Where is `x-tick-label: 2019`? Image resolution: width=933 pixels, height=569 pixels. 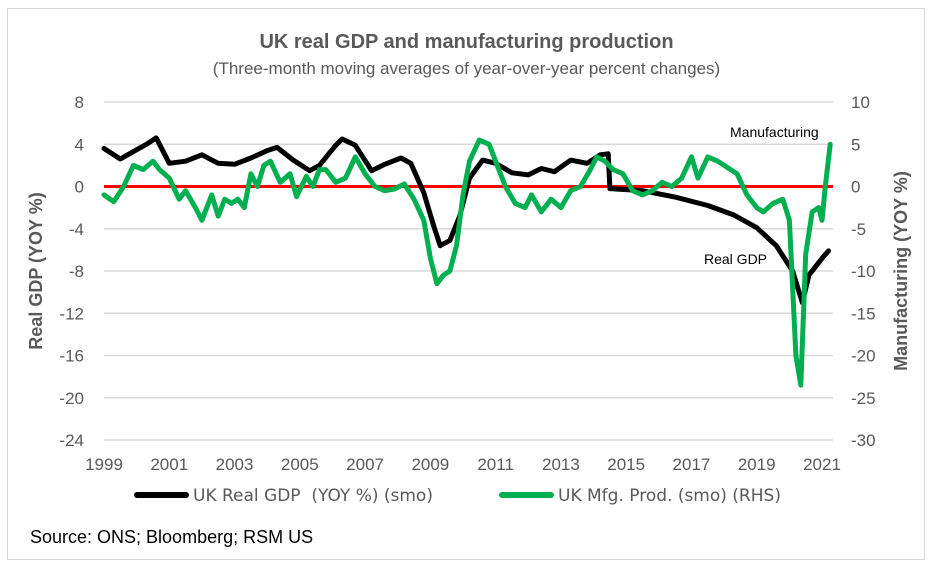
x-tick-label: 2019 is located at coordinates (757, 464).